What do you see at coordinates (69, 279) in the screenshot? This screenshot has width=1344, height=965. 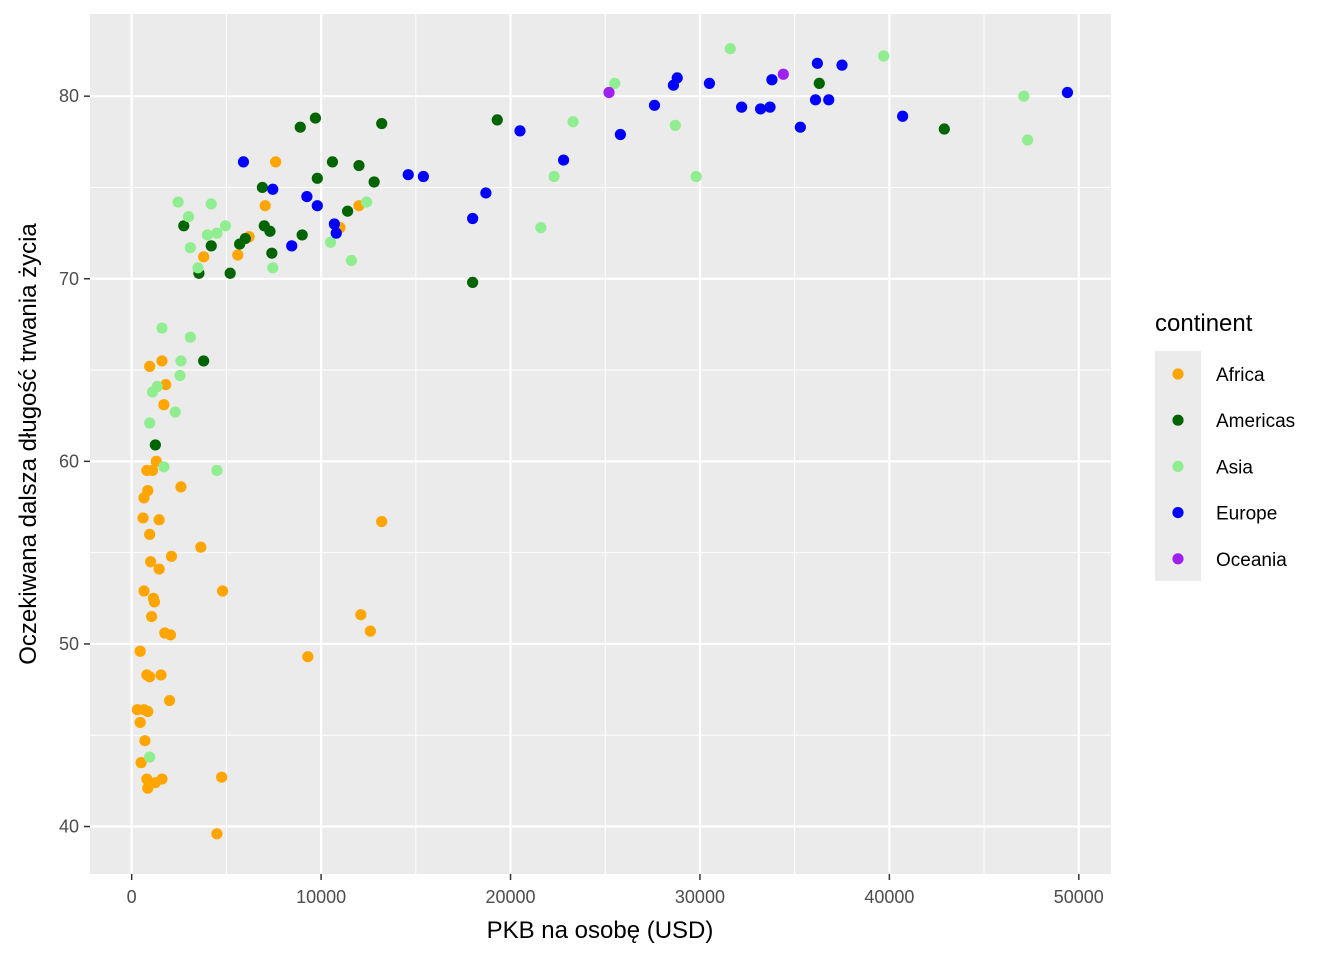 I see `y-tick-label: 70` at bounding box center [69, 279].